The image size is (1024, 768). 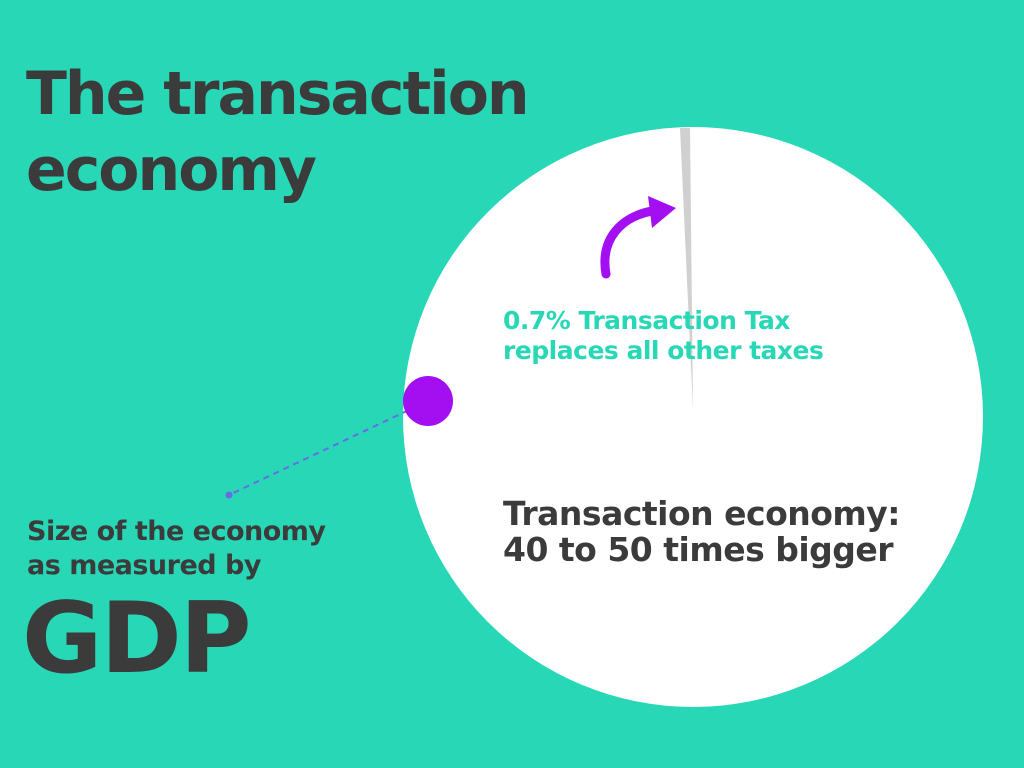 What do you see at coordinates (698, 549) in the screenshot?
I see `economy-note: 40 to 50 times bigger` at bounding box center [698, 549].